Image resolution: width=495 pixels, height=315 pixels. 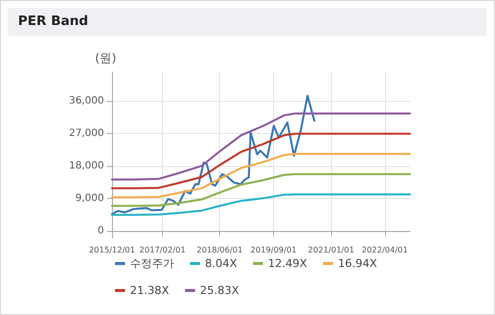 I want to click on y-tick-label: 36,000, so click(x=86, y=100).